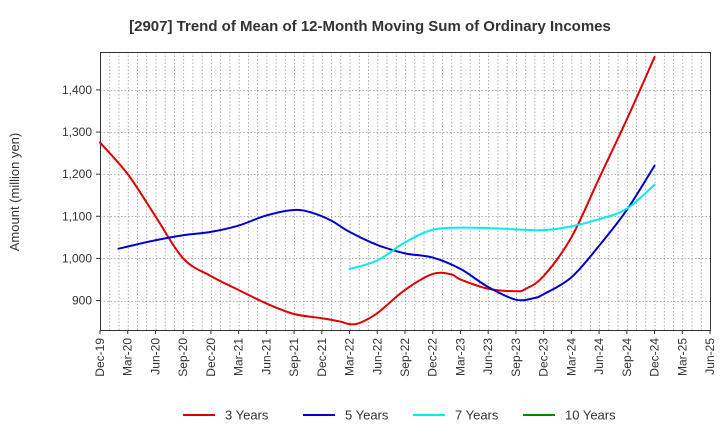 This screenshot has height=440, width=720. Describe the element at coordinates (367, 415) in the screenshot. I see `legend-label: 5 Years` at that location.